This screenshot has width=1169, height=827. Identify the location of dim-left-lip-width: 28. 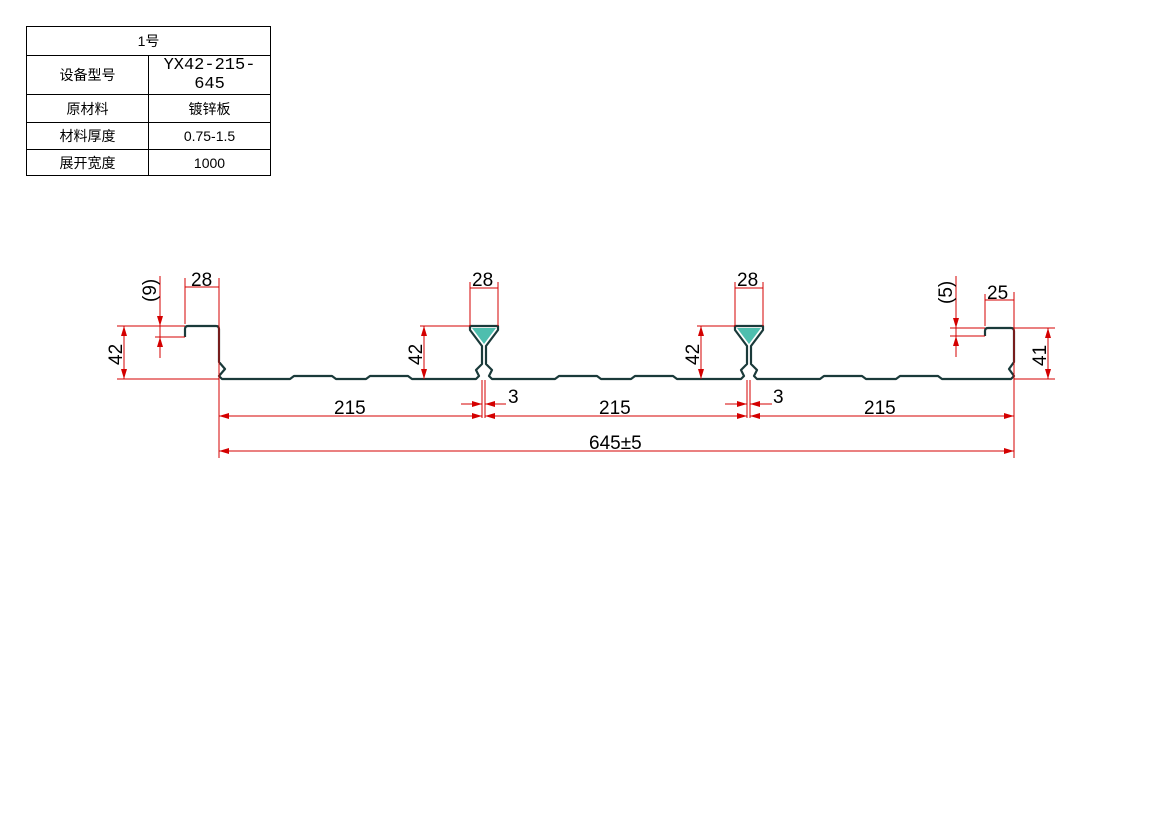
(201, 280).